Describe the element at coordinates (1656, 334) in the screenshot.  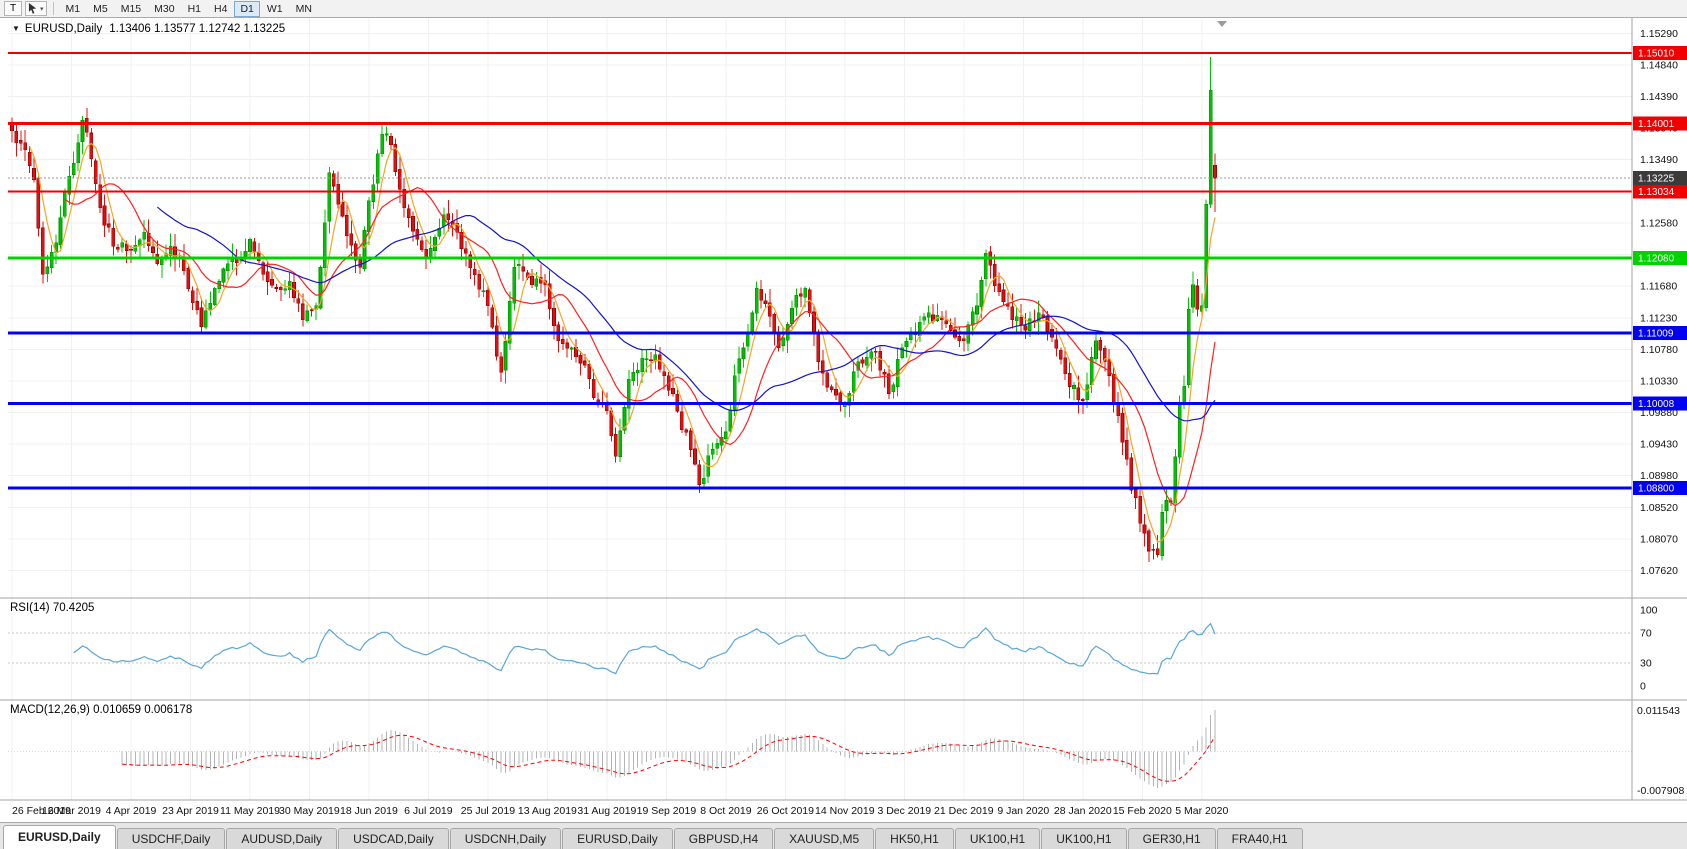
I see `svg-text: 1.11009` at that location.